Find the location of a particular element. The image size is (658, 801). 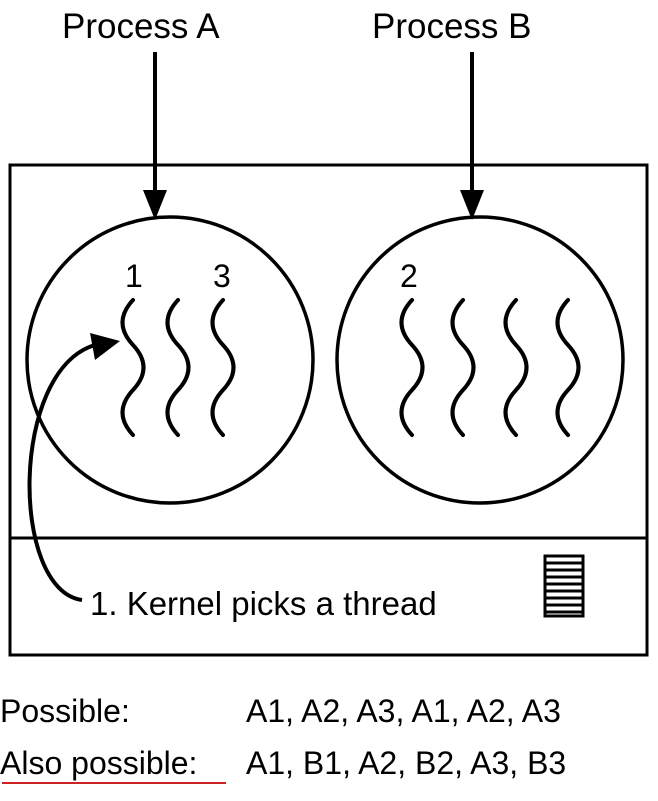

also-possible-label: Also possible: is located at coordinates (98, 763).